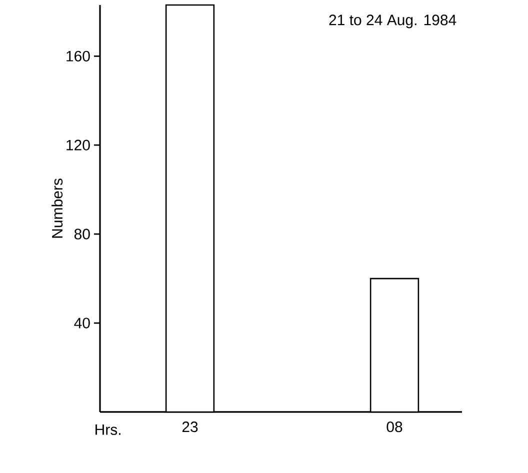 The width and height of the screenshot is (528, 473). What do you see at coordinates (394, 427) in the screenshot?
I see `x-tick-label: 08` at bounding box center [394, 427].